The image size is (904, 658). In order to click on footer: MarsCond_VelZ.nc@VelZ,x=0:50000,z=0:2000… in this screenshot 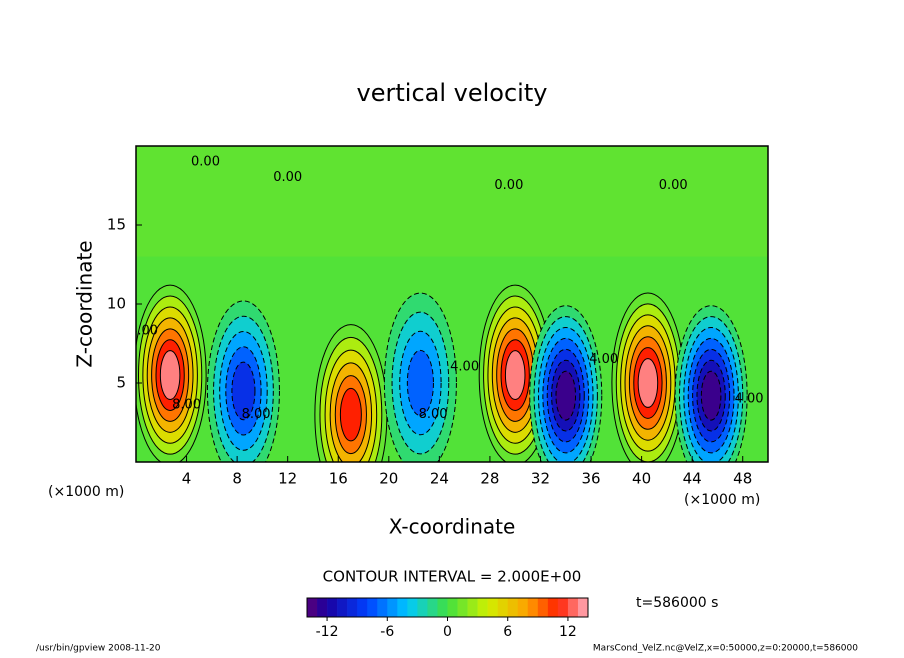, I will do `click(725, 649)`.